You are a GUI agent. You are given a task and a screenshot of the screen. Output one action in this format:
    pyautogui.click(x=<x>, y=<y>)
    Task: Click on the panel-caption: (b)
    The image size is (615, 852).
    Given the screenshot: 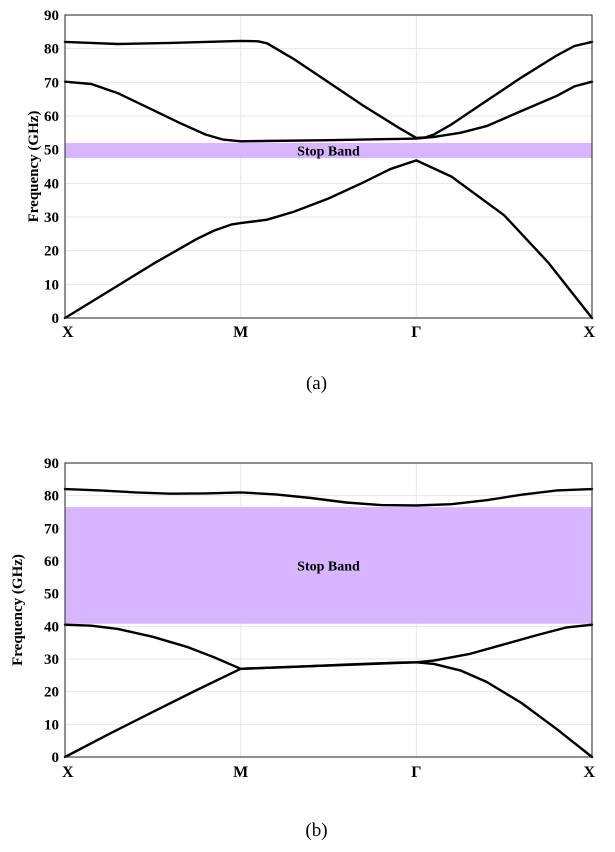 What is the action you would take?
    pyautogui.click(x=316, y=830)
    